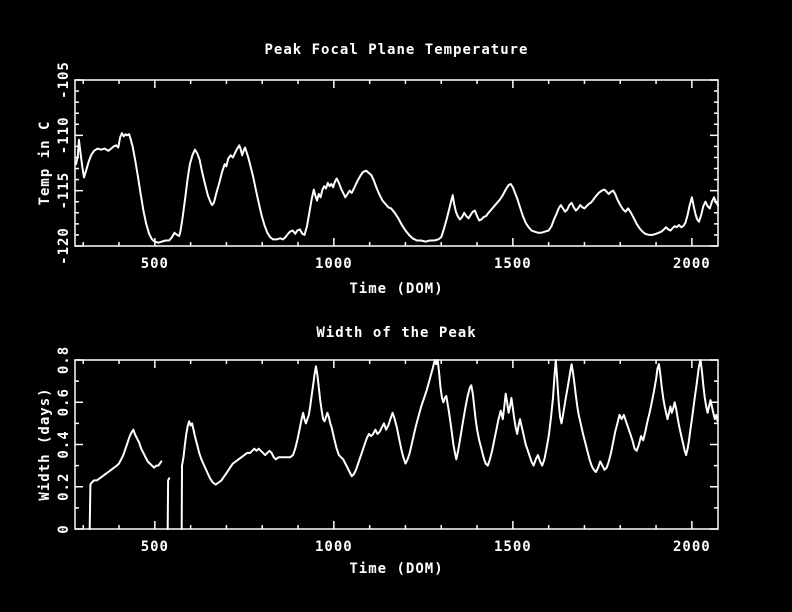  What do you see at coordinates (396, 569) in the screenshot?
I see `width-x-axis-label: Time (DOM)` at bounding box center [396, 569].